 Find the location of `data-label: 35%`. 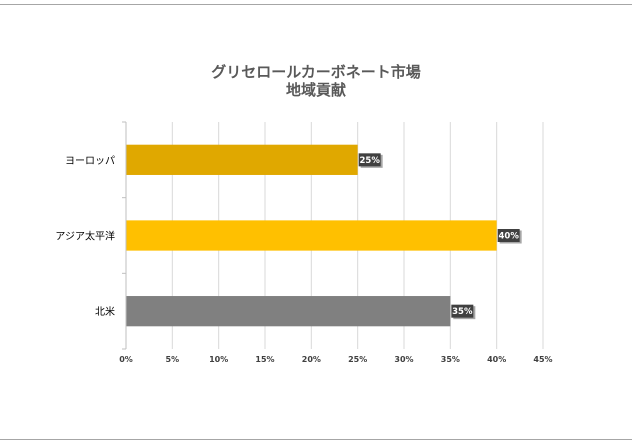

data-label: 35% is located at coordinates (462, 312).